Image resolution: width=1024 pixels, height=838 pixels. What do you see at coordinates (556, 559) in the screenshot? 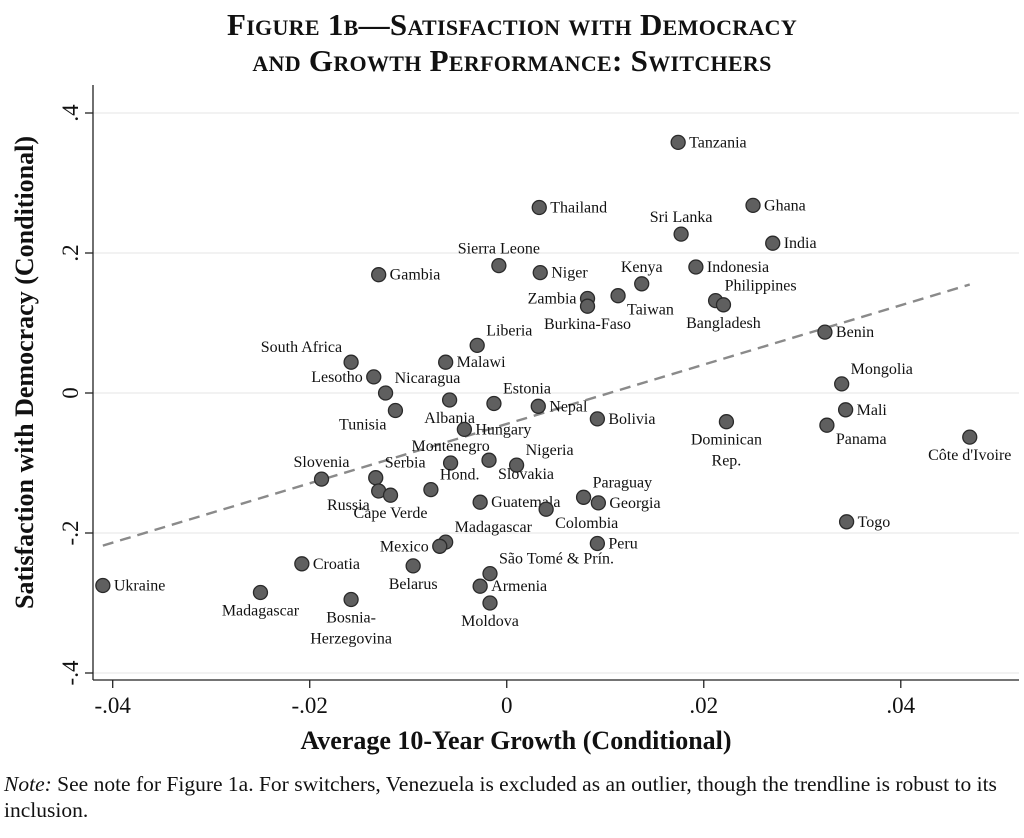
I see `point-label: São Tomé & Prín.` at bounding box center [556, 559].